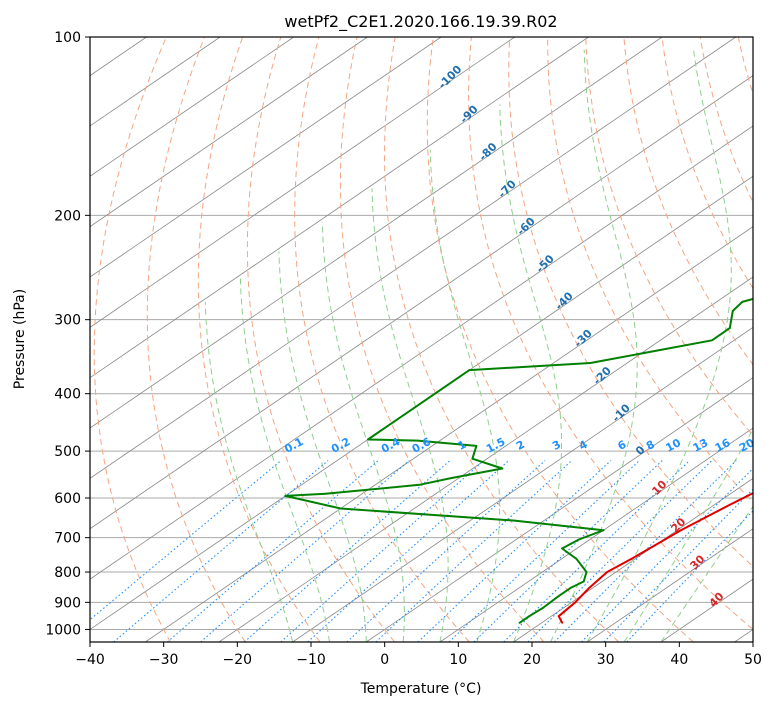 The image size is (775, 708). I want to click on mixing-ratio-label: 10, so click(673, 445).